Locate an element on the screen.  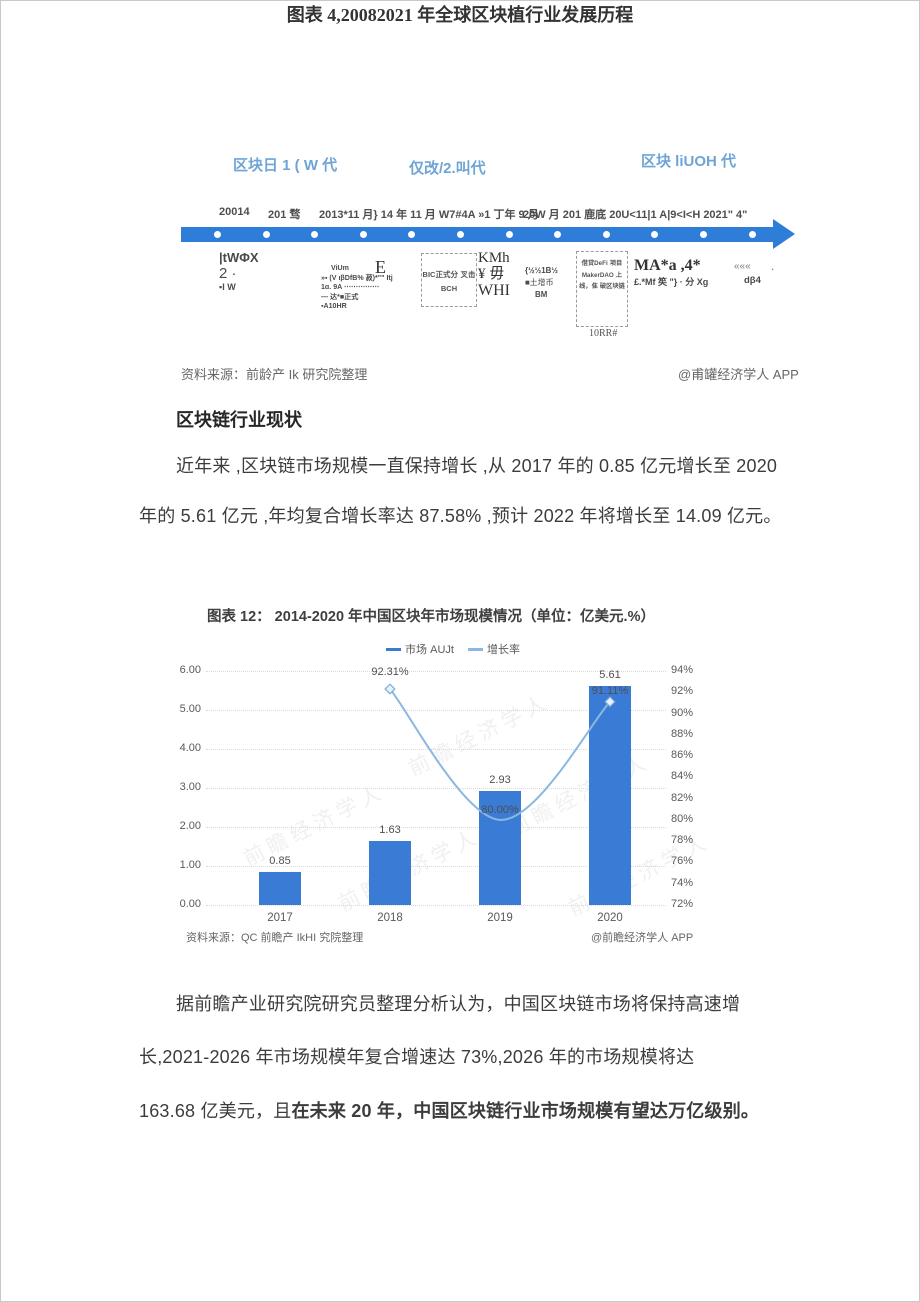
note-4-line3: BM is located at coordinates (541, 294).